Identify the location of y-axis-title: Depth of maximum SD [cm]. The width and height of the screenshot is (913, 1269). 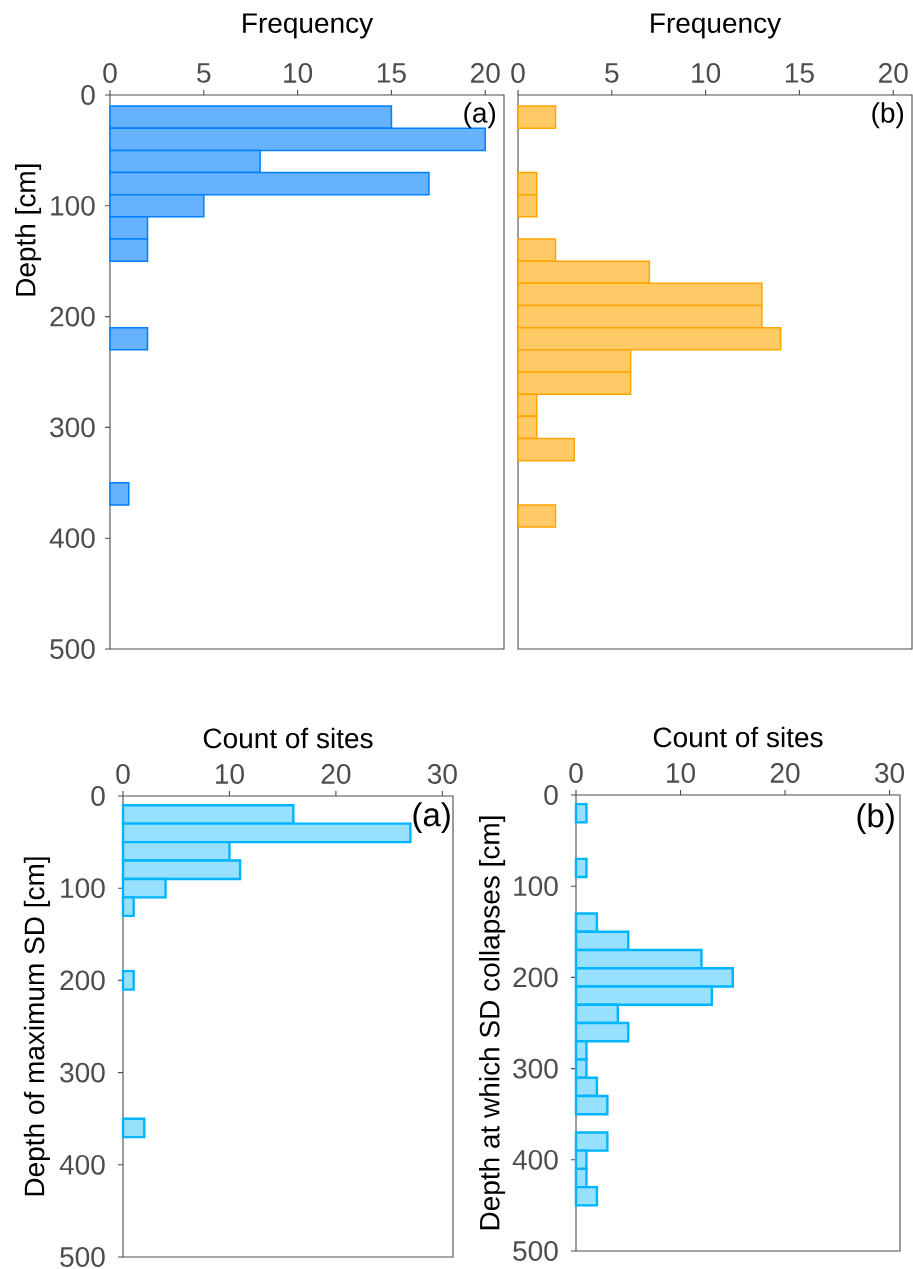
(36, 1026).